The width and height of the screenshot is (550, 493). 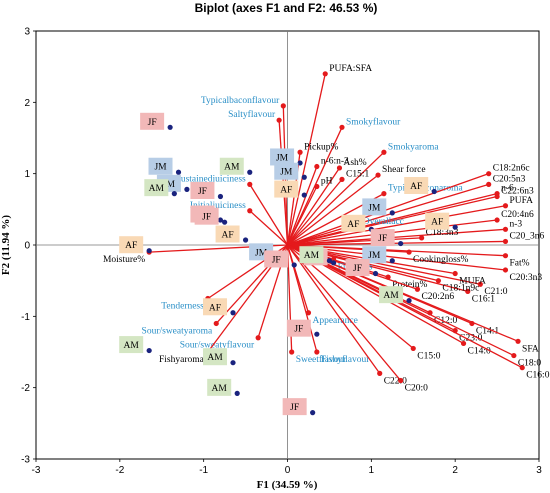 What do you see at coordinates (288, 470) in the screenshot?
I see `x-tick-label: 0` at bounding box center [288, 470].